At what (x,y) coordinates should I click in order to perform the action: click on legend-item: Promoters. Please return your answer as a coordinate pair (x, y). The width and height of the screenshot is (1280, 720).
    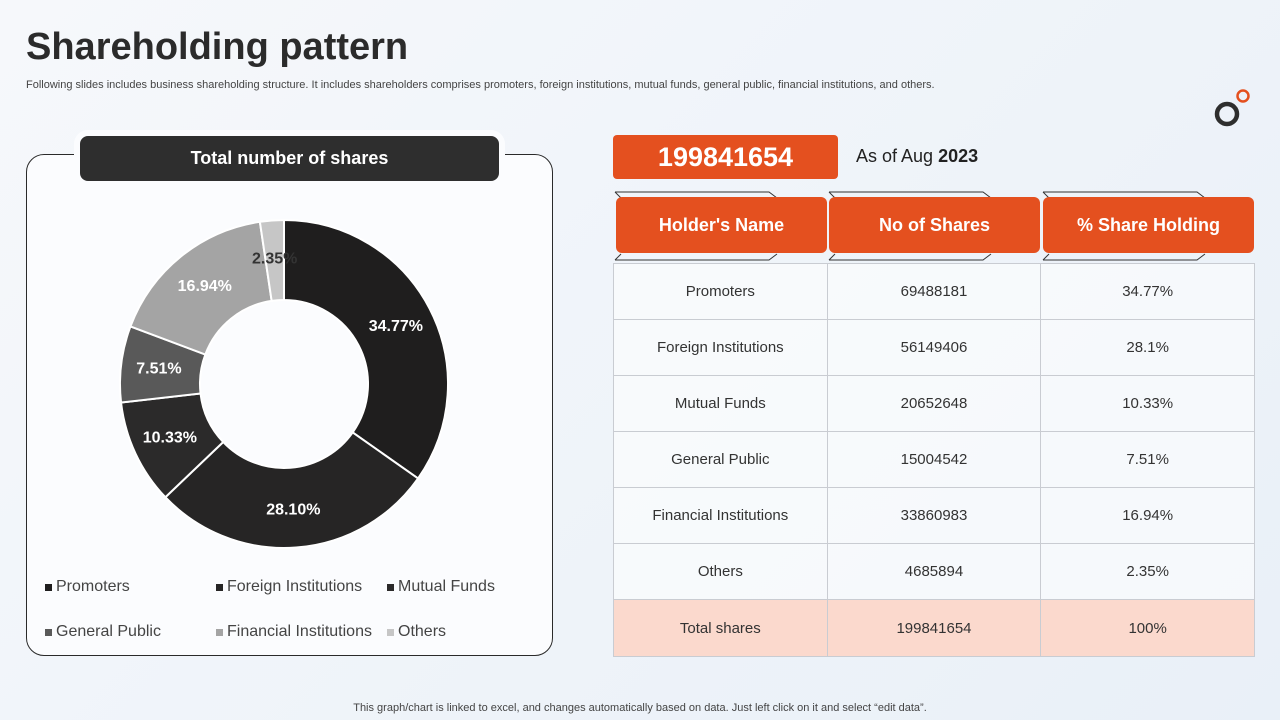
    Looking at the image, I should click on (87, 587).